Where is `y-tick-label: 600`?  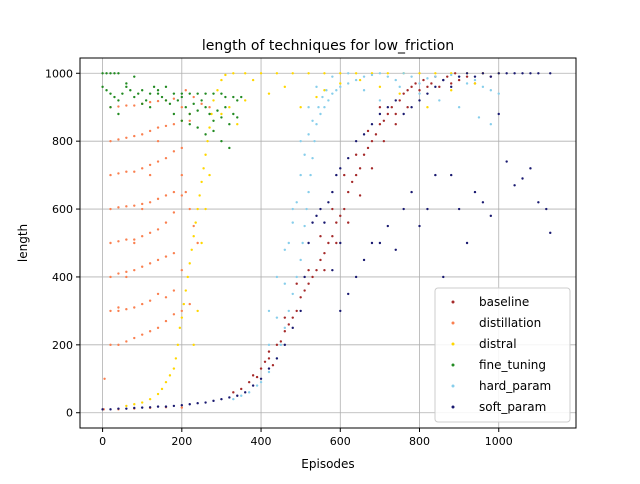
y-tick-label: 600 is located at coordinates (62, 209).